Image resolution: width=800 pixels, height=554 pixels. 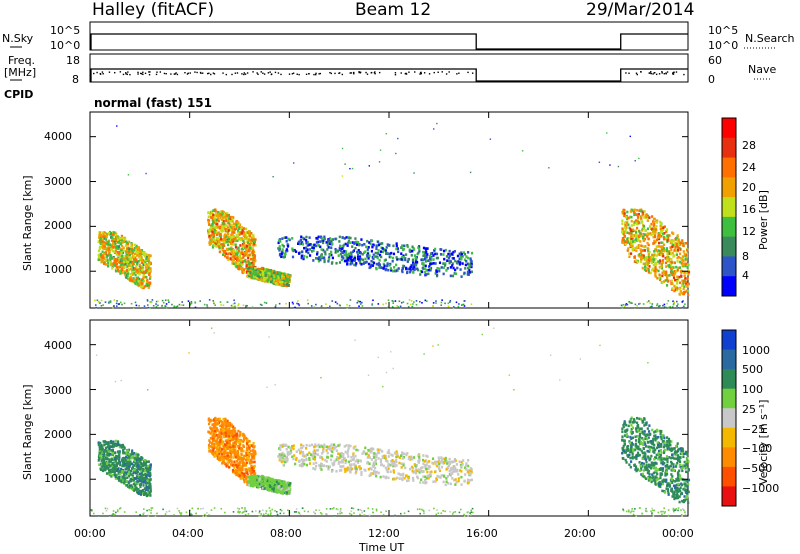 I want to click on cpid-label: CPID, so click(x=19, y=94).